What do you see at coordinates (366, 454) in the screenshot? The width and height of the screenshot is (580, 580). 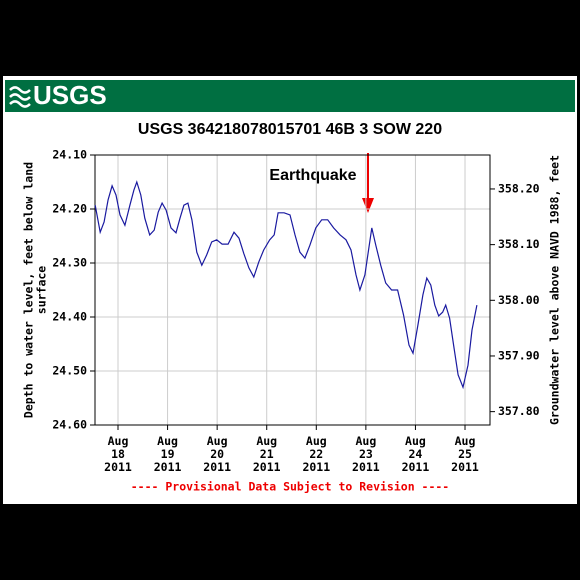 I see `x-tick-label: Aug 23 2011` at bounding box center [366, 454].